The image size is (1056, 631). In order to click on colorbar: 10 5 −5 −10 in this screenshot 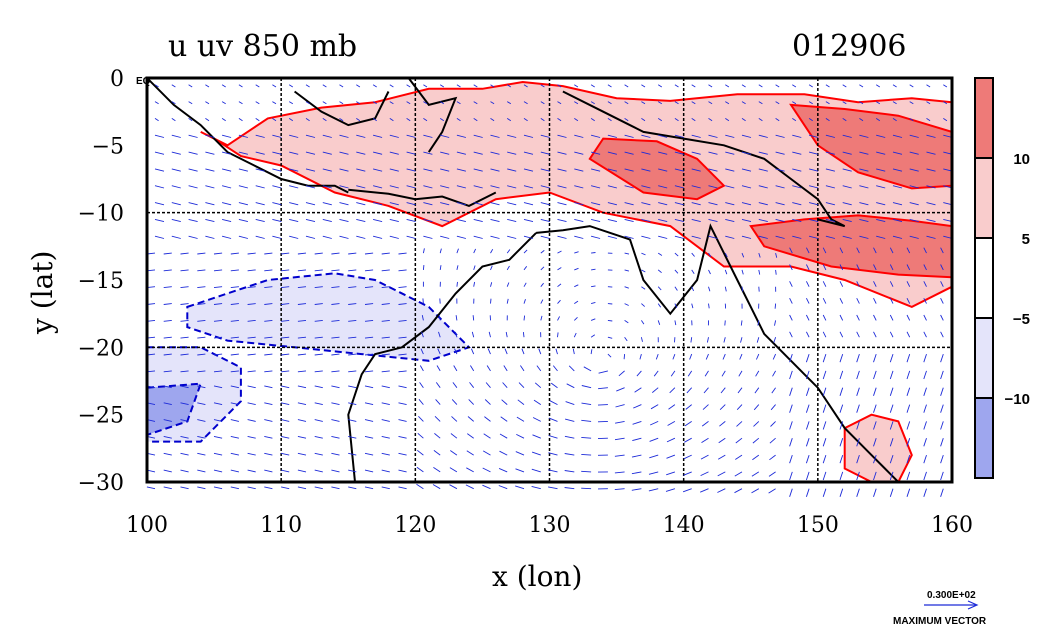, I will do `click(1002, 278)`.